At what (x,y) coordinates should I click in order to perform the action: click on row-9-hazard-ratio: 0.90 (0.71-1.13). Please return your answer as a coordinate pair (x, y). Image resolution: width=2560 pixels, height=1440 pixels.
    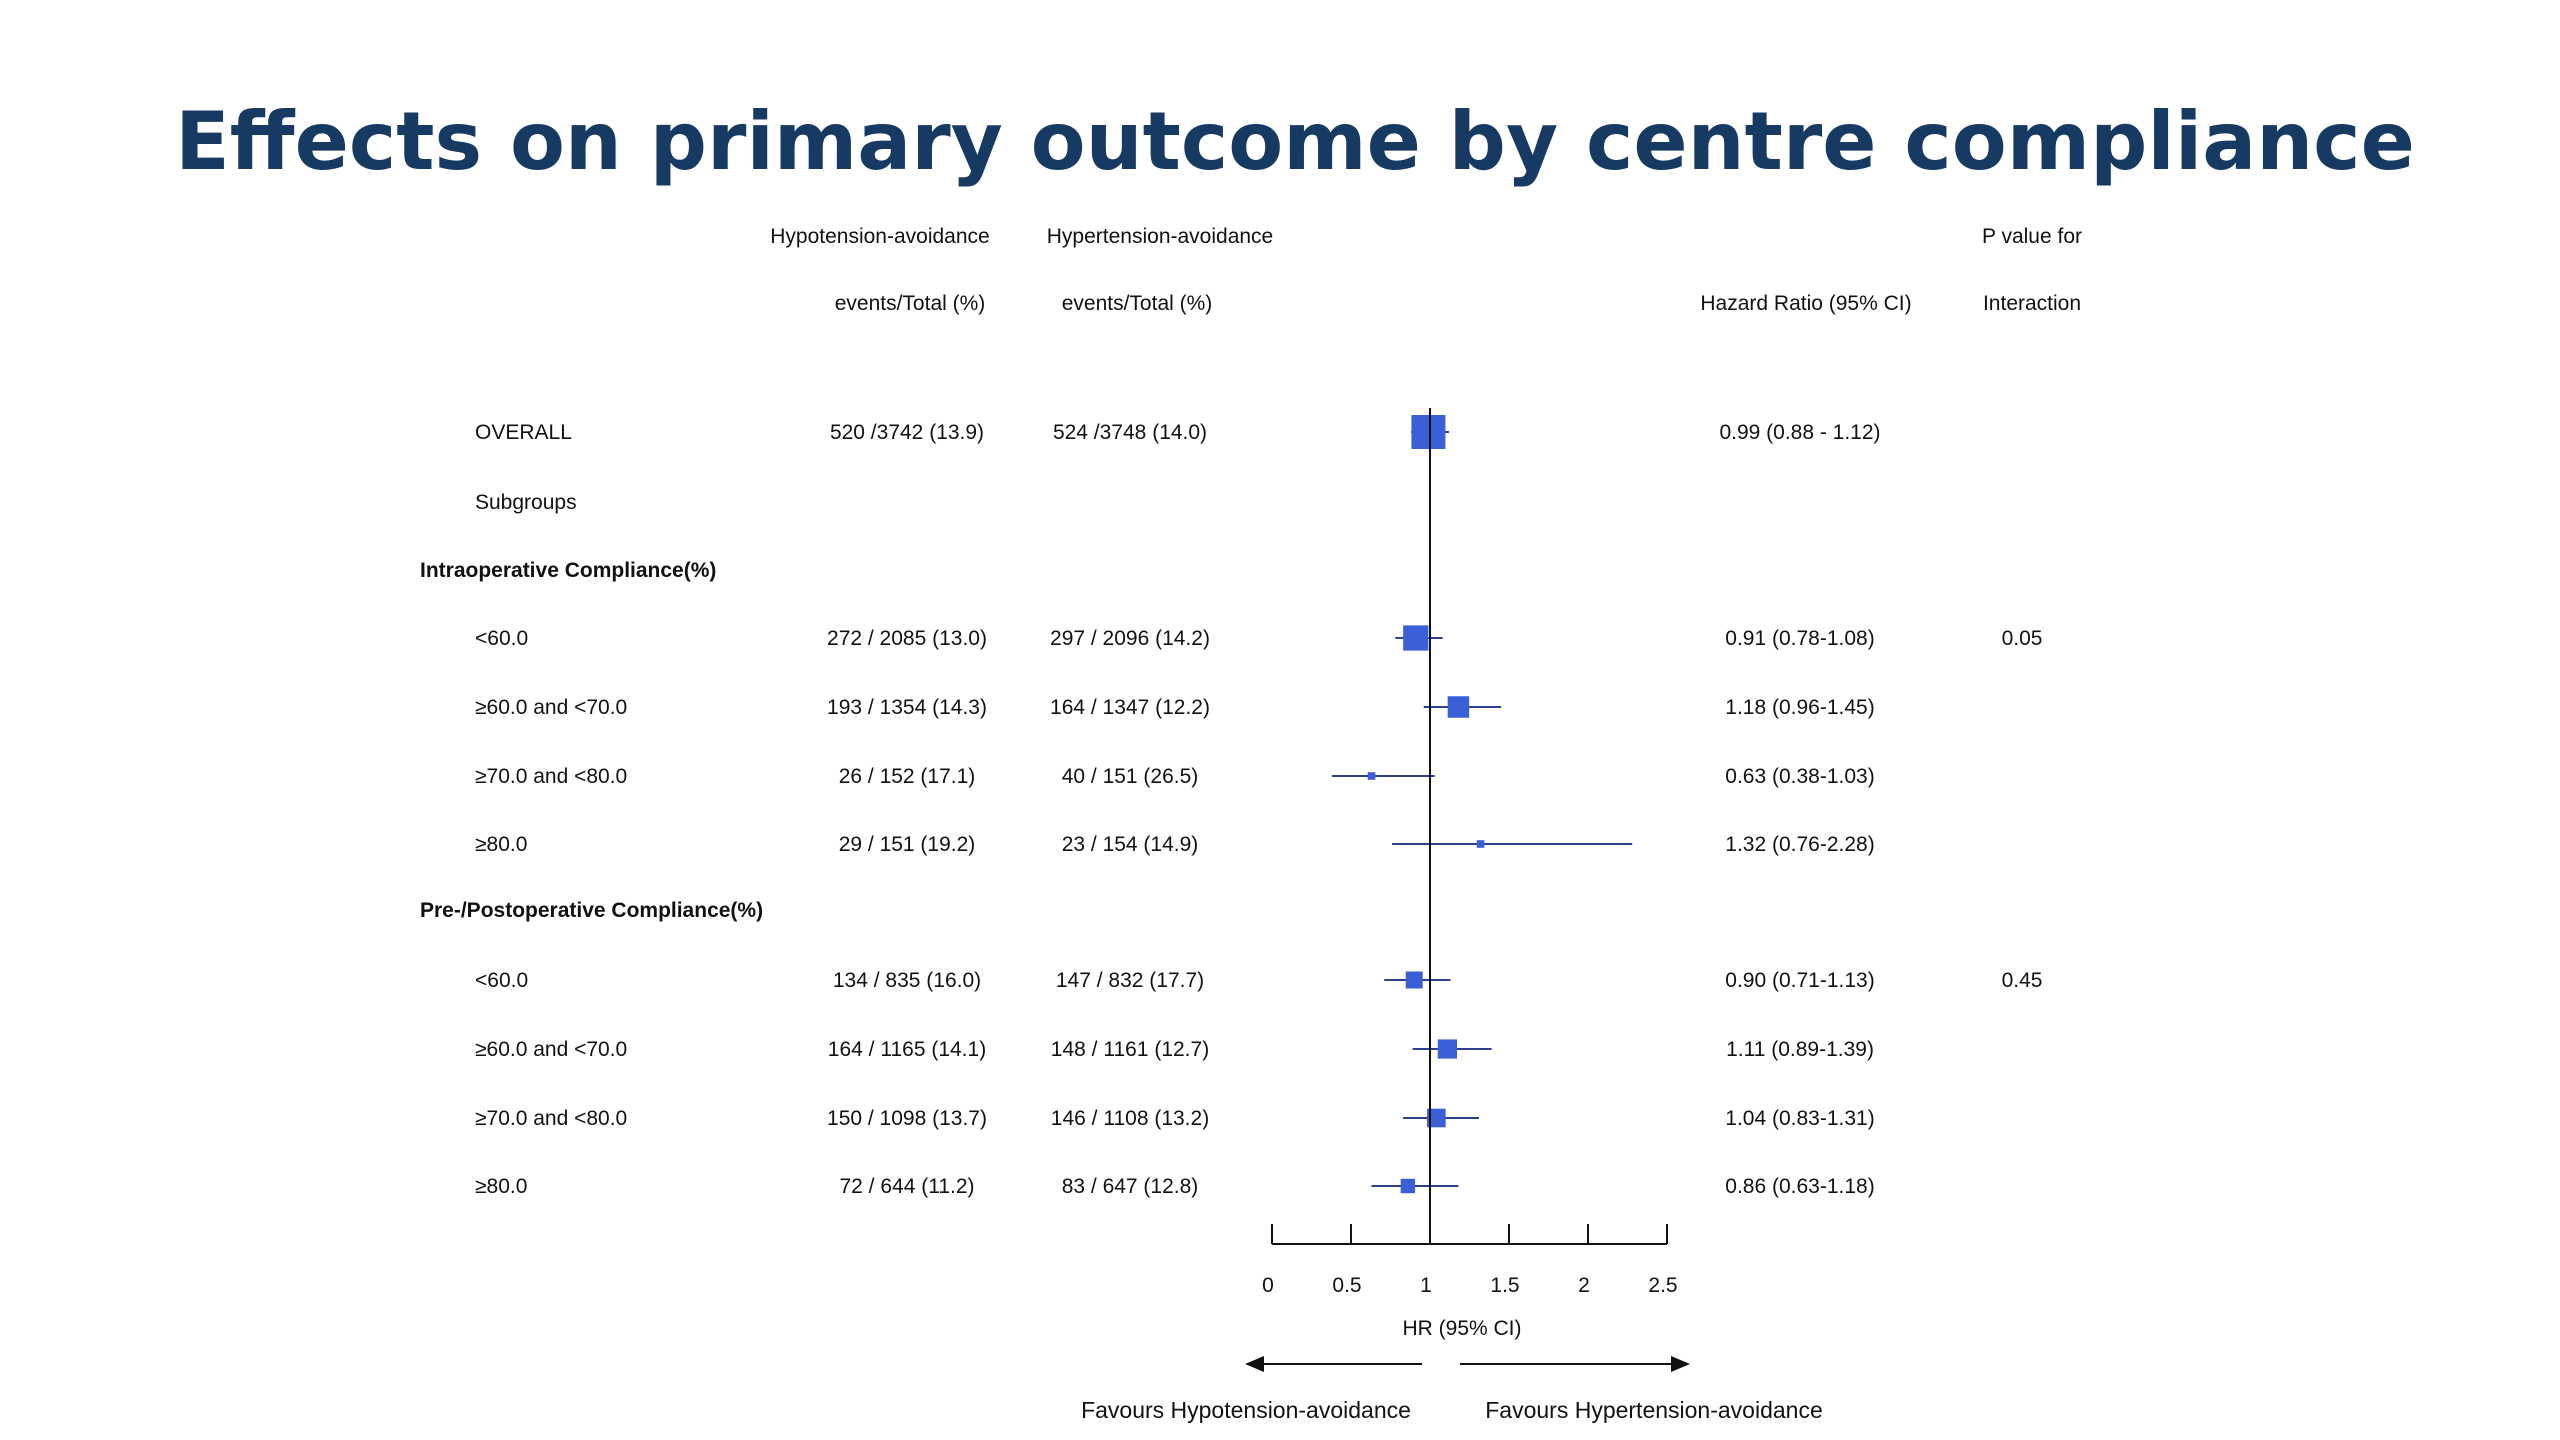
    Looking at the image, I should click on (1799, 980).